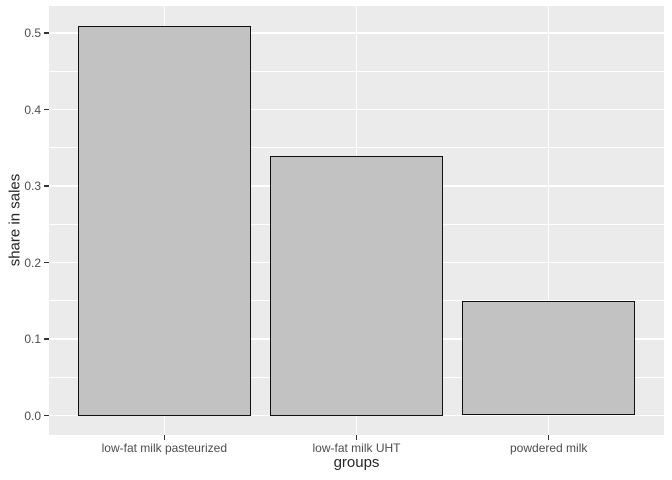  What do you see at coordinates (356, 462) in the screenshot?
I see `x-axis-title: groups` at bounding box center [356, 462].